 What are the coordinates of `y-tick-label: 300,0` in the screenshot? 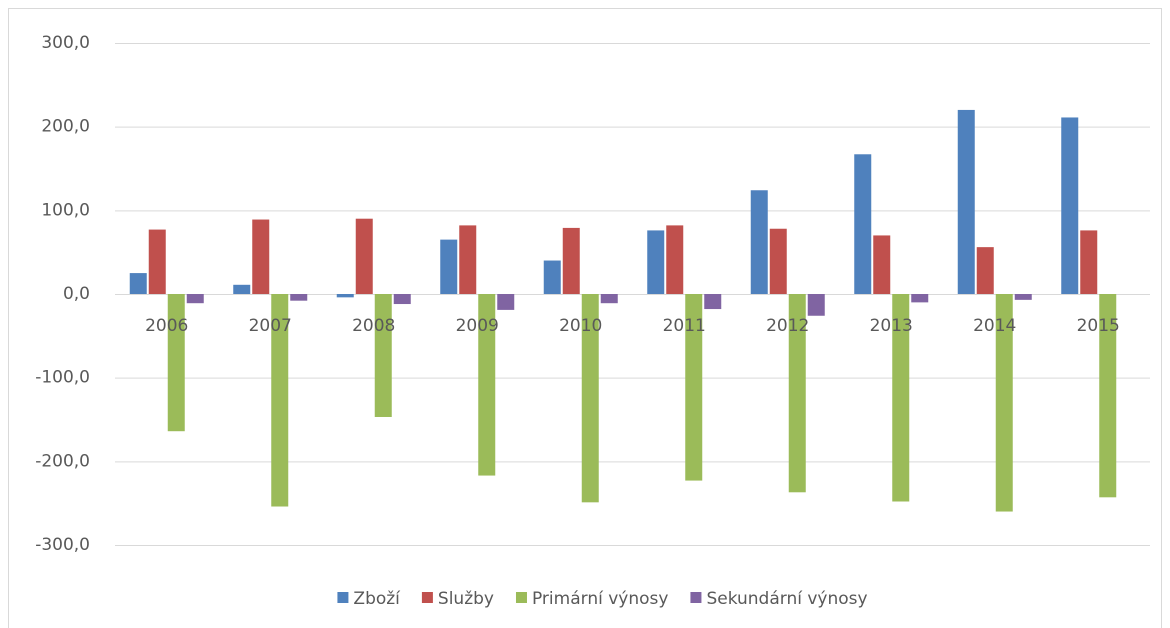 It's located at (65, 43).